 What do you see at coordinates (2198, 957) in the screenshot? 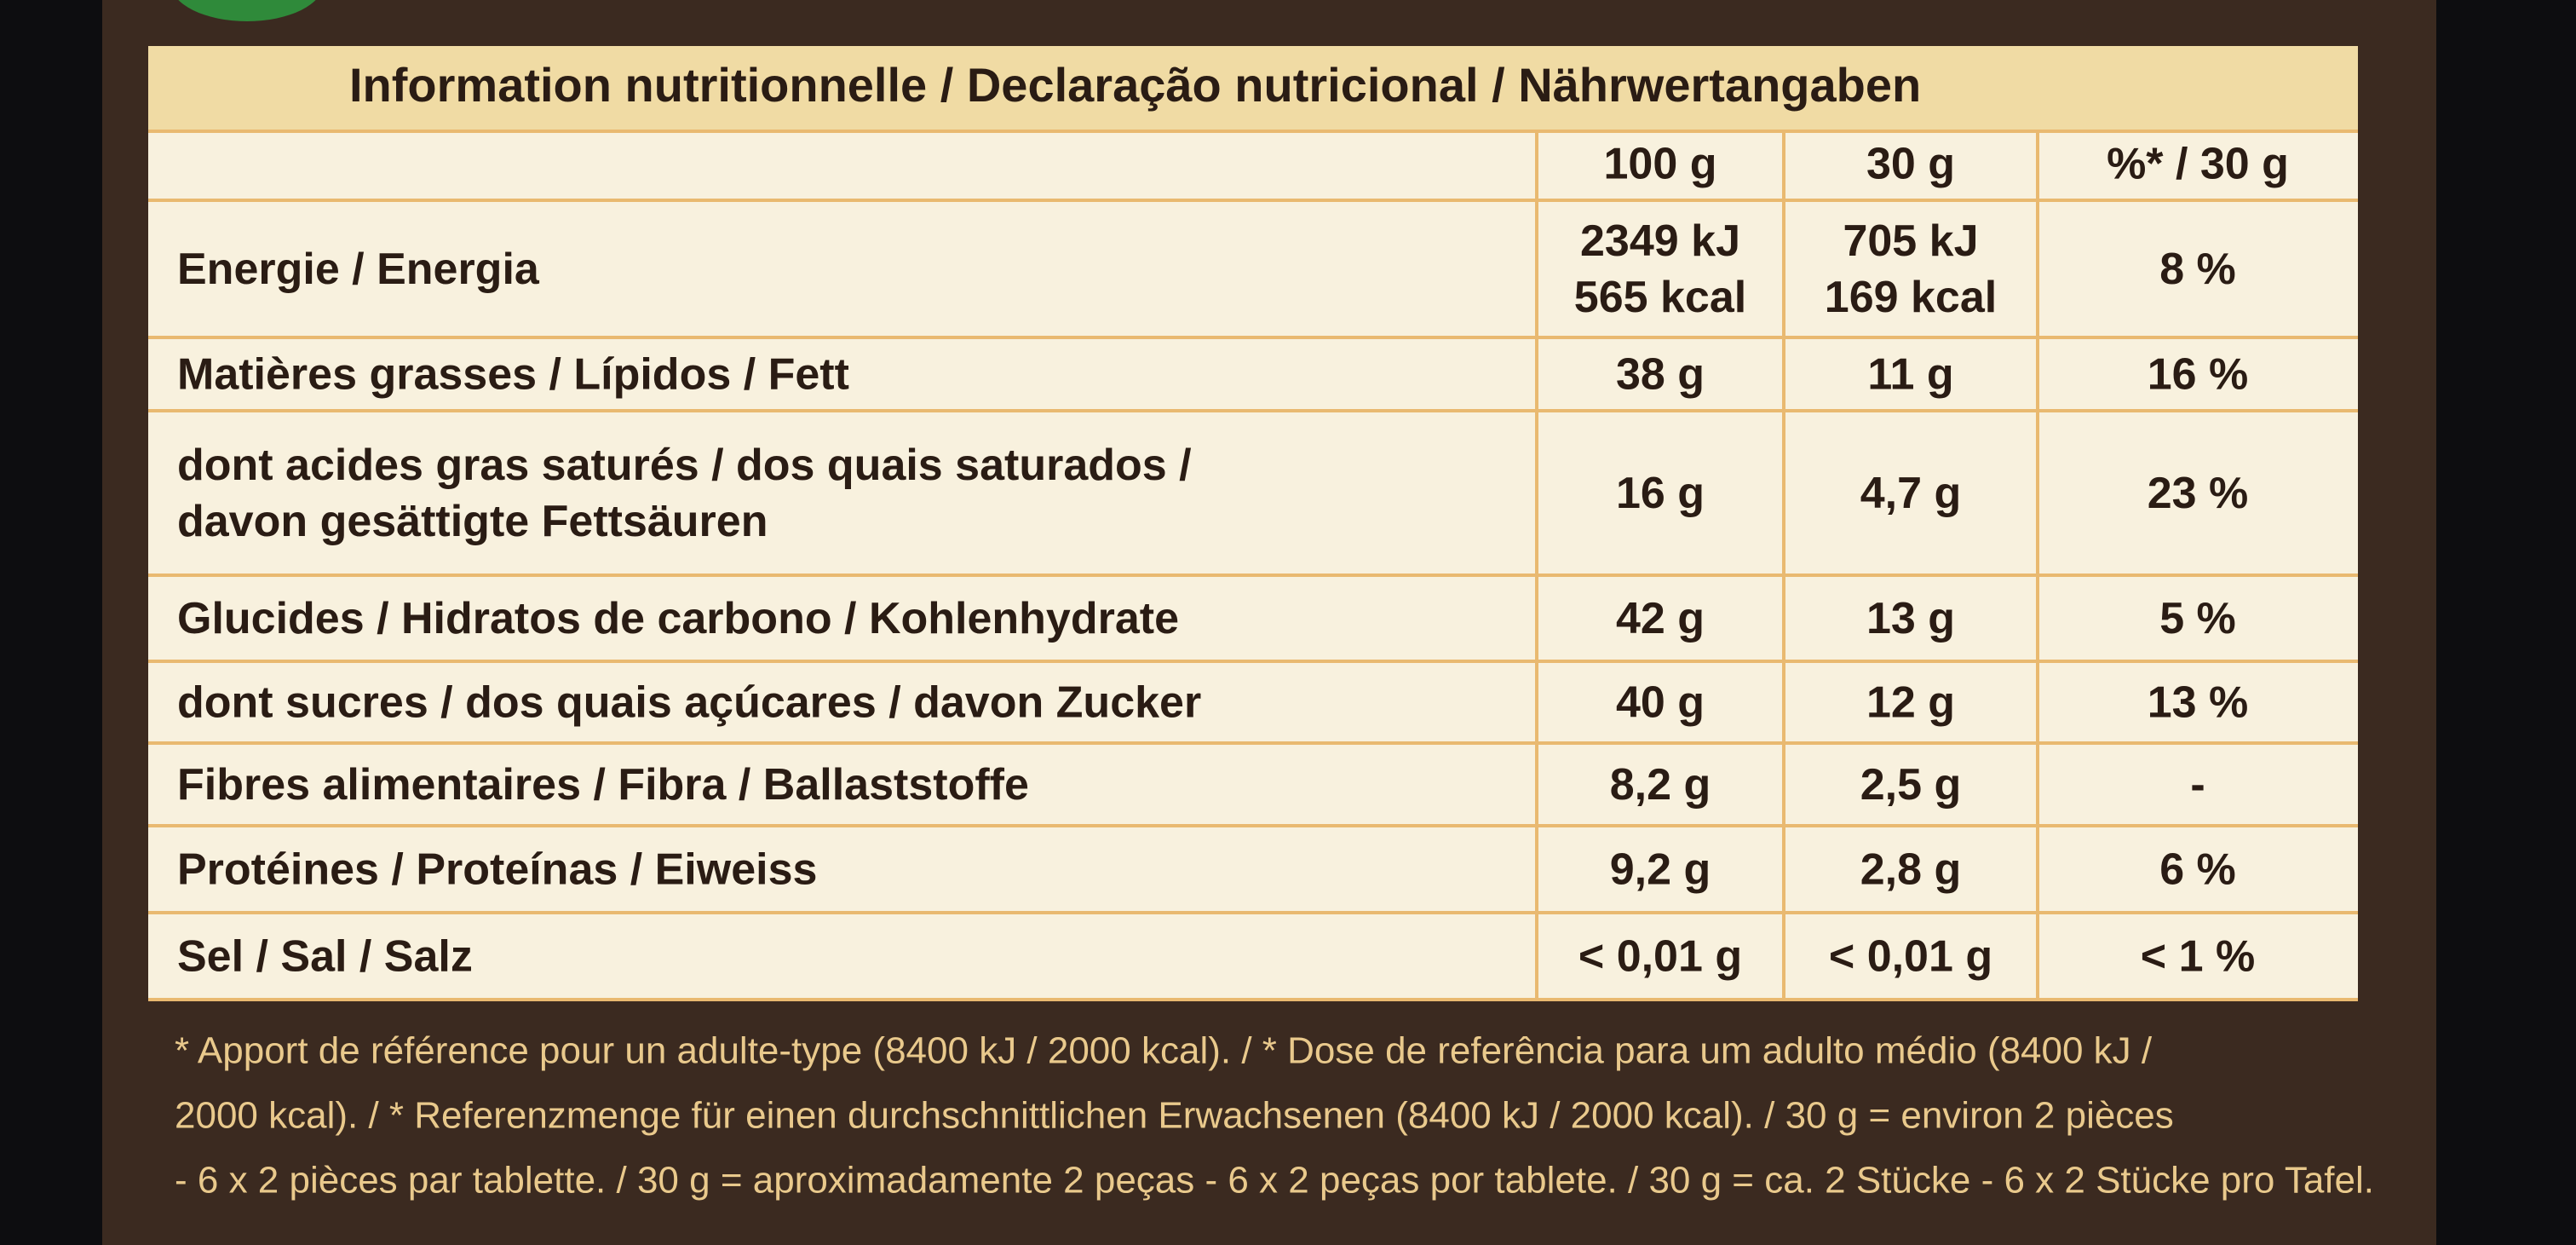
I see `cell-value: < 1 %` at bounding box center [2198, 957].